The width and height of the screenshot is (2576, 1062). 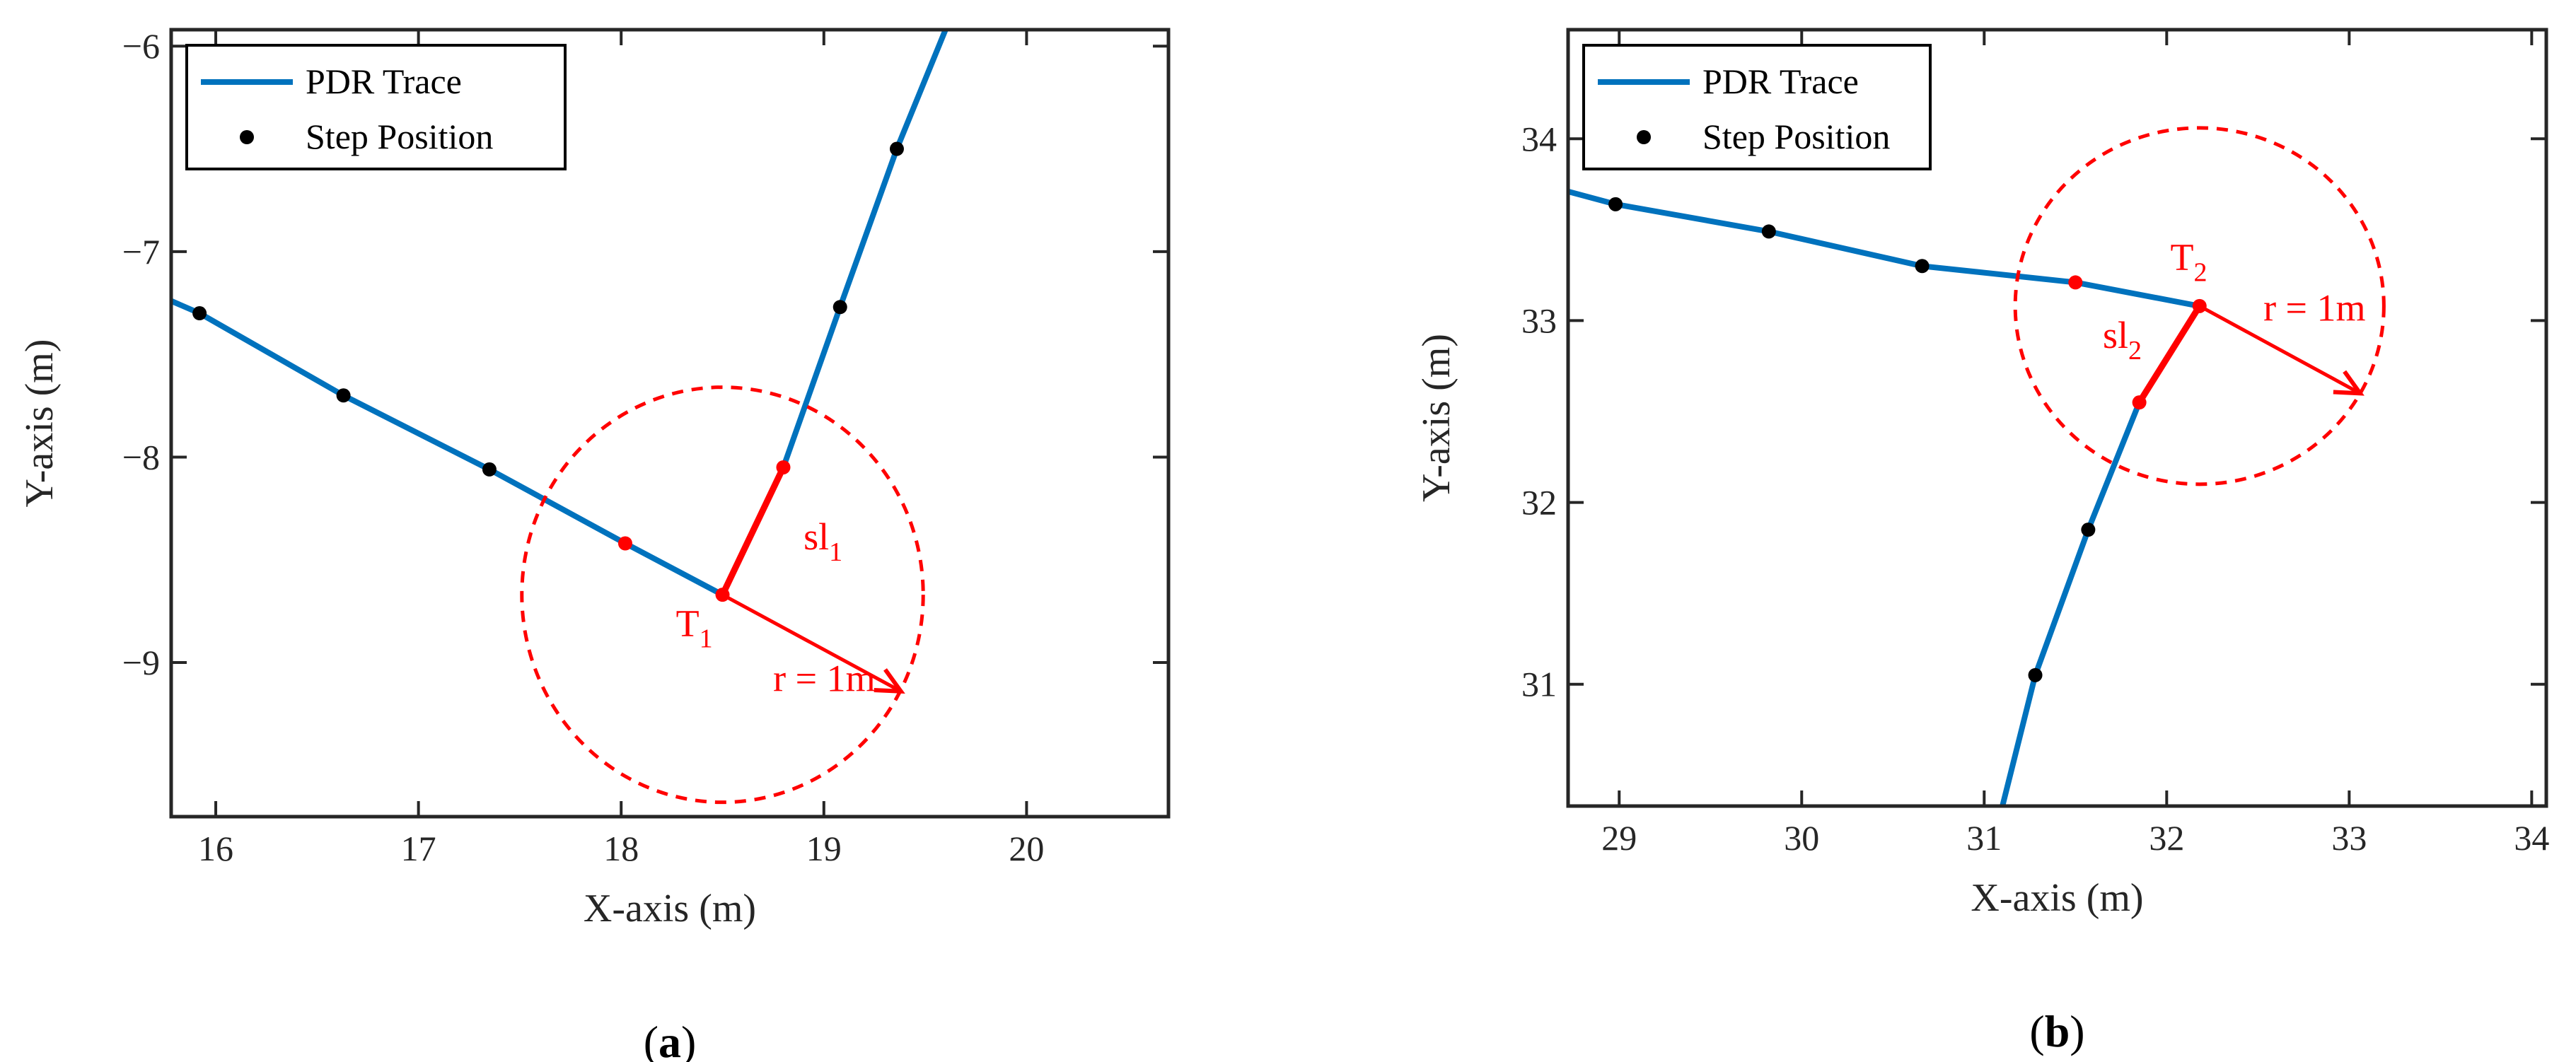 What do you see at coordinates (621, 849) in the screenshot?
I see `x-tick-label: 18` at bounding box center [621, 849].